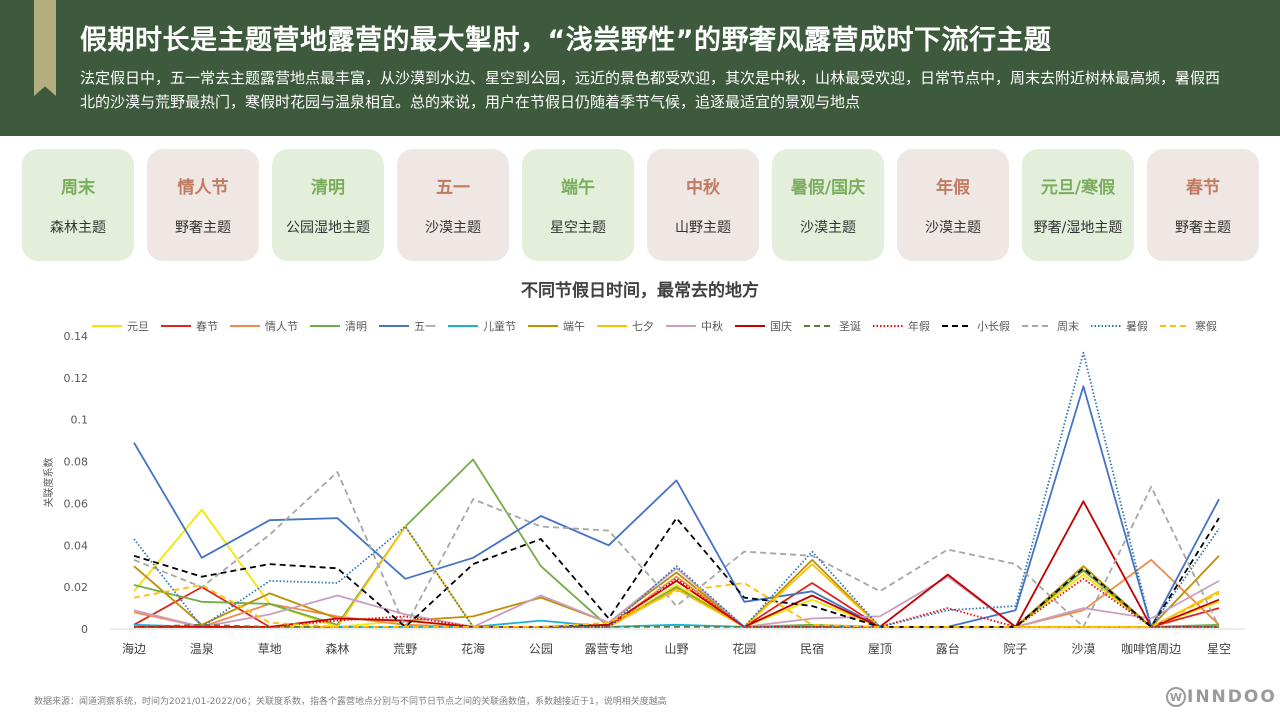 This screenshot has height=720, width=1280. What do you see at coordinates (76, 503) in the screenshot?
I see `y-tick-label: 0.06` at bounding box center [76, 503].